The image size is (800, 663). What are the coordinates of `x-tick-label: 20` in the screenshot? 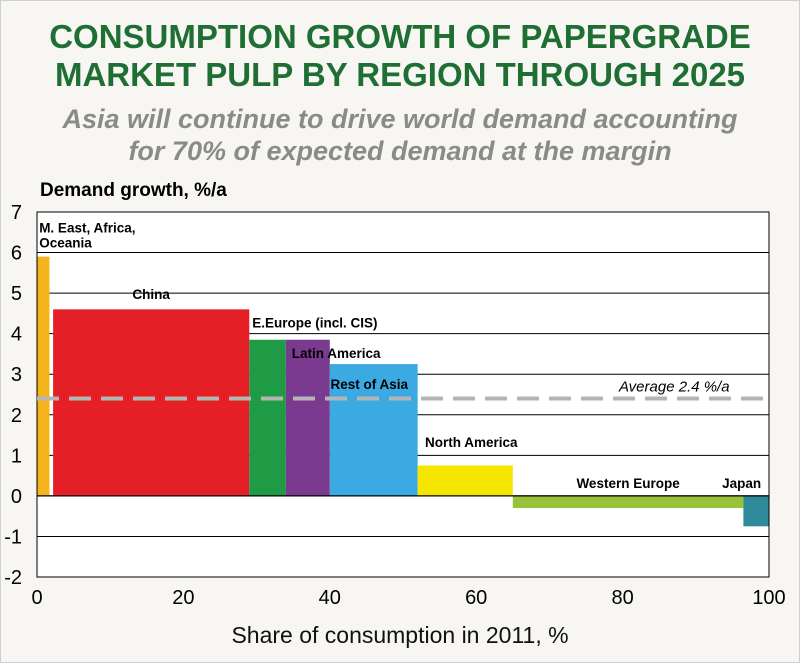 It's located at (183, 598).